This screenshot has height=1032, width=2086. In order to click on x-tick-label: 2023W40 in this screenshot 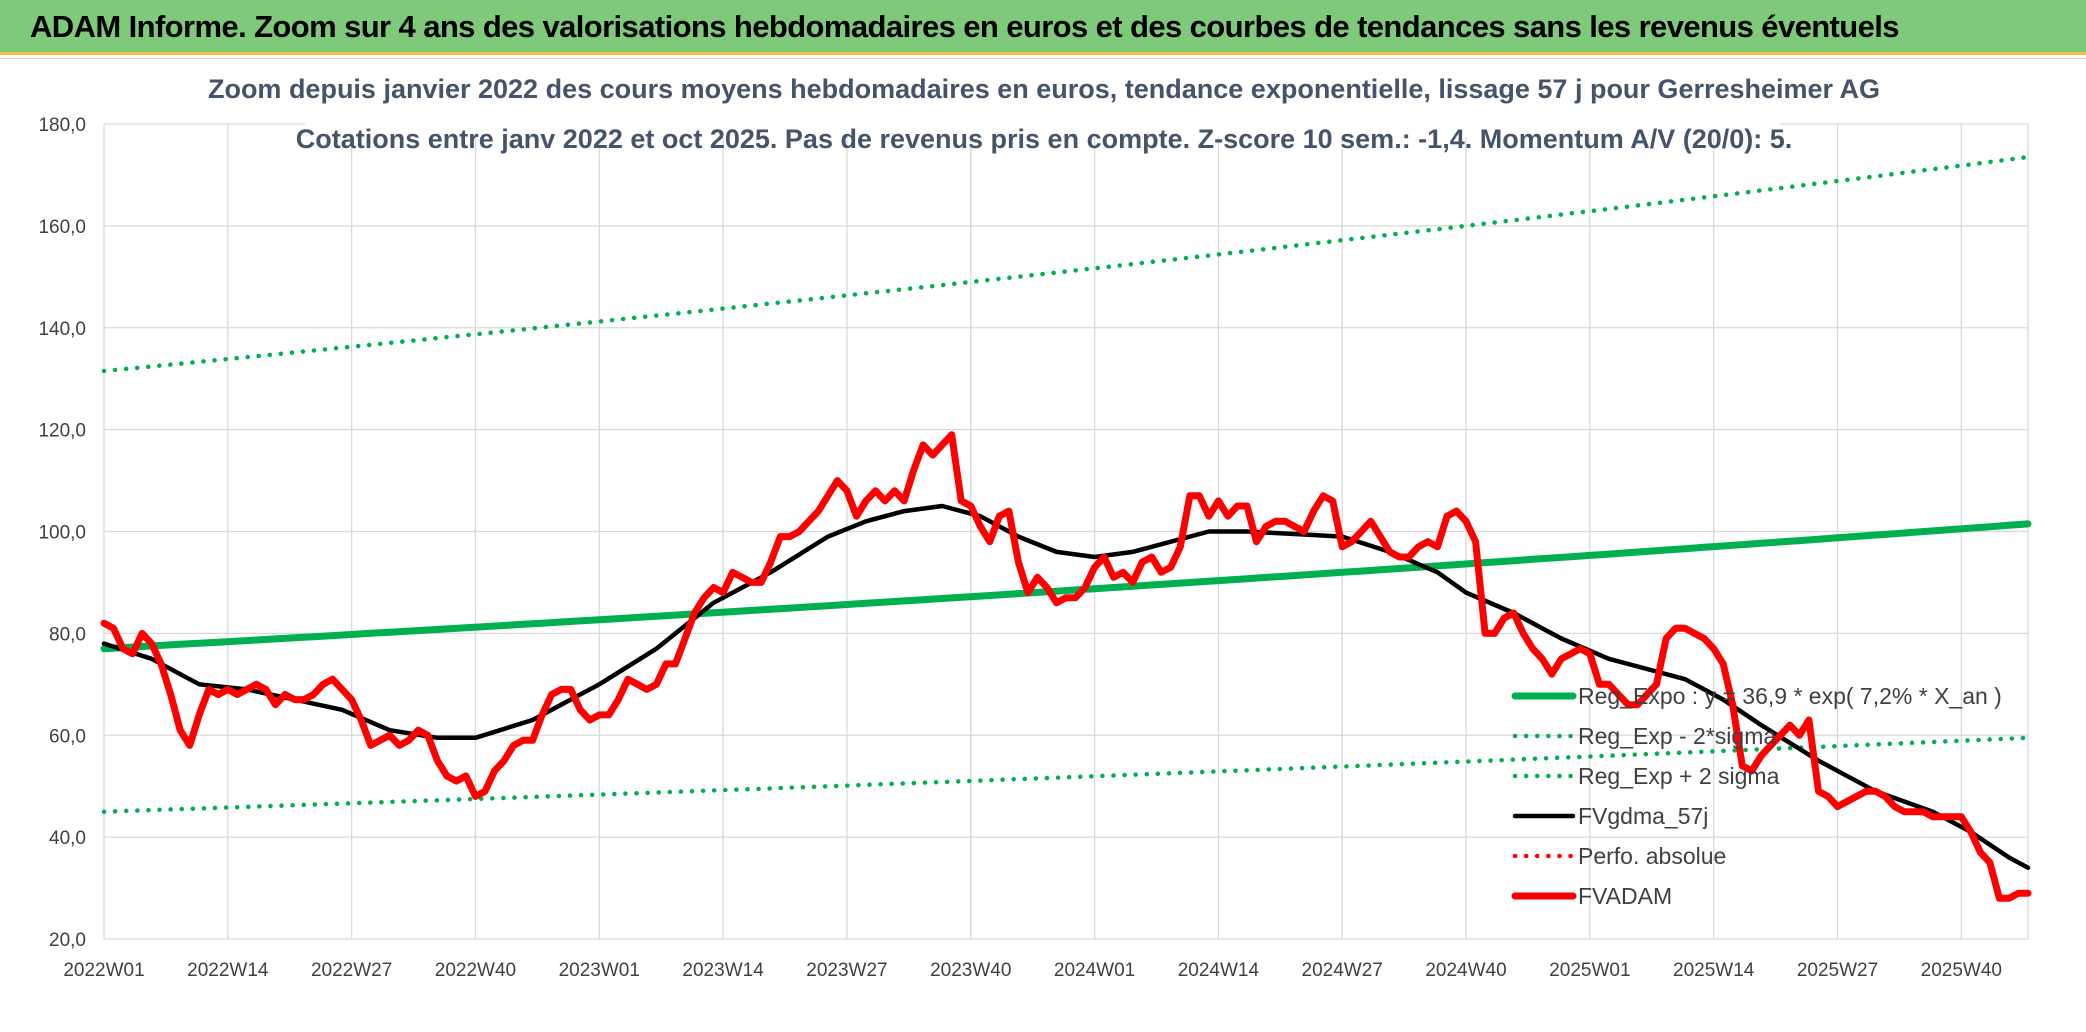, I will do `click(970, 970)`.